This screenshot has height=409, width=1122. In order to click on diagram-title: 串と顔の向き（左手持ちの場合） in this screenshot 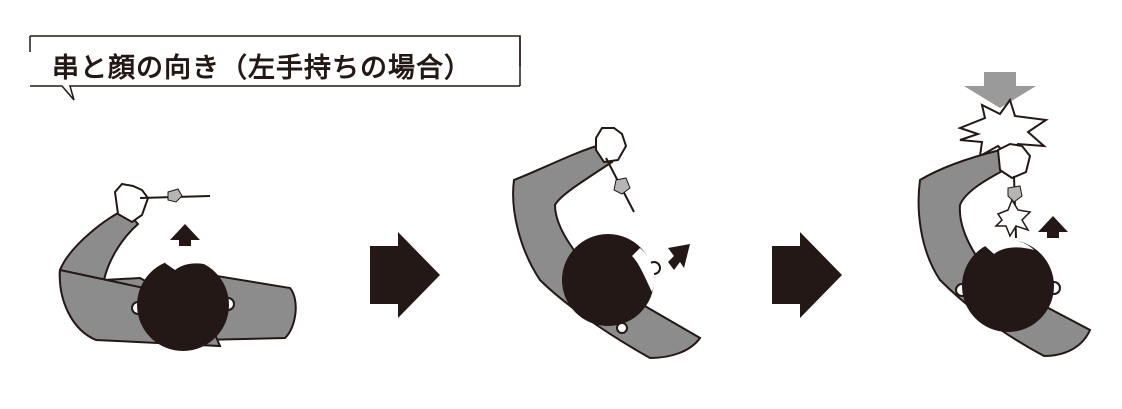, I will do `click(262, 68)`.